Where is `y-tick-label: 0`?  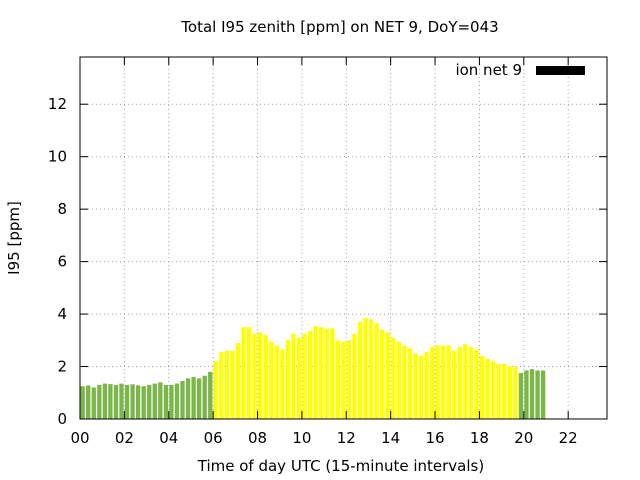
y-tick-label: 0 is located at coordinates (62, 419).